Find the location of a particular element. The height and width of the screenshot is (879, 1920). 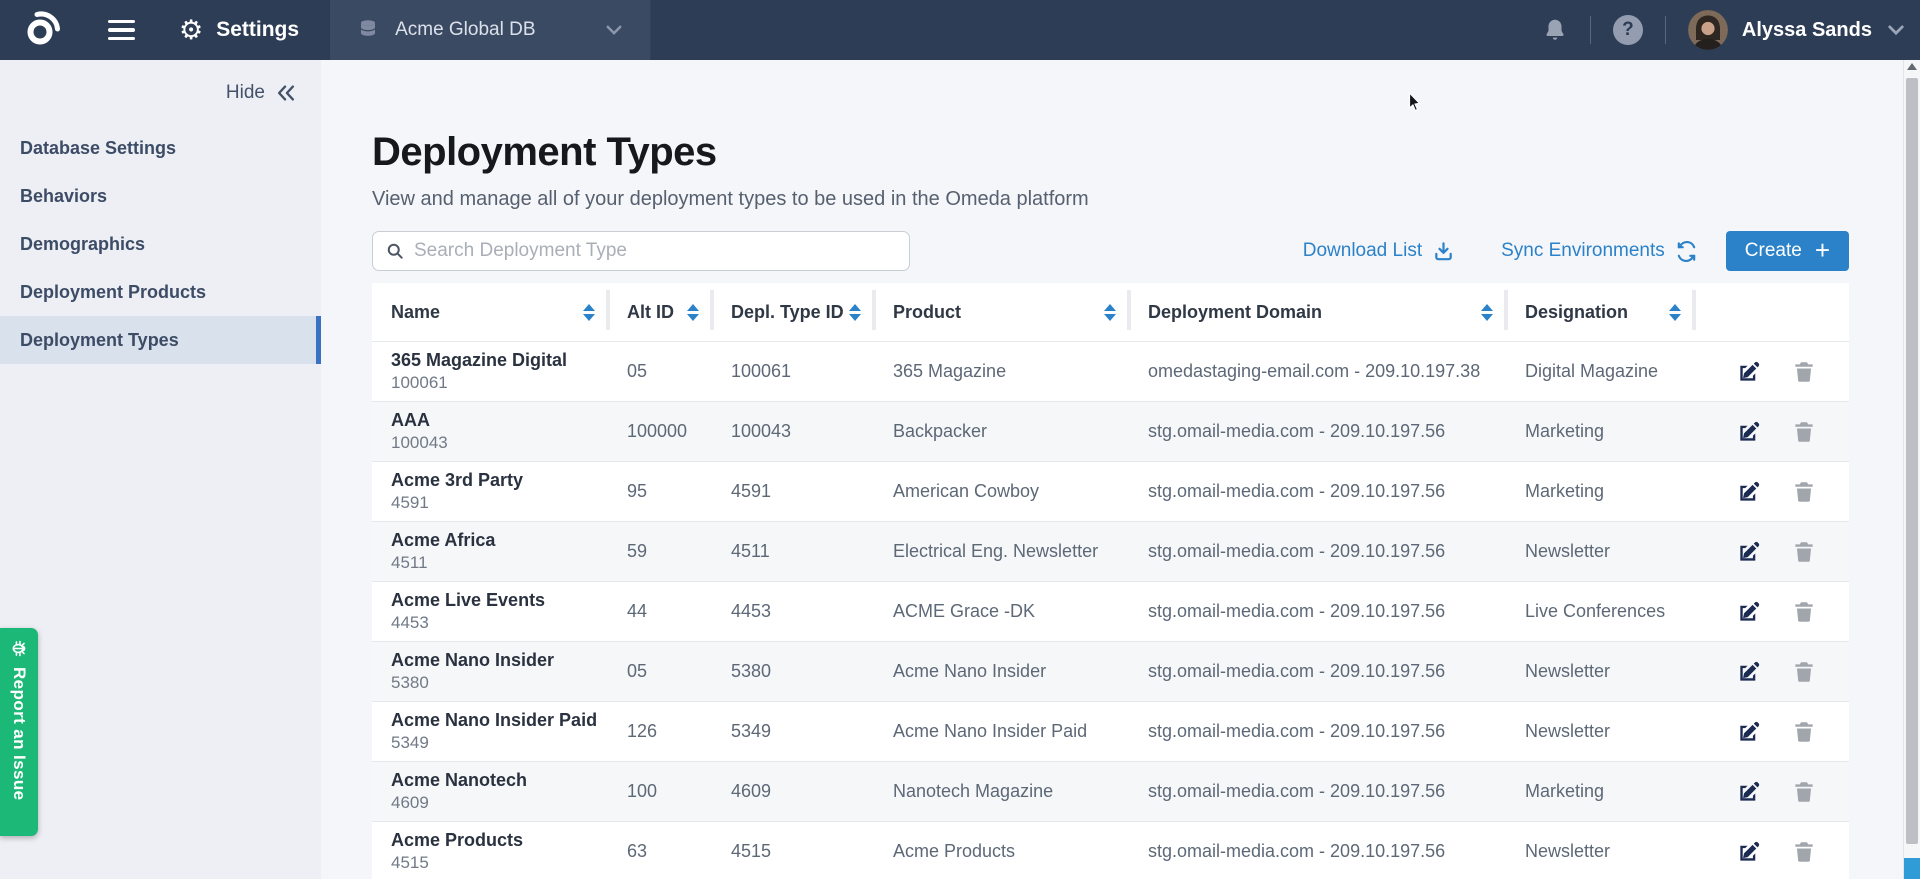

user-menu: Alyssa Sands is located at coordinates (1796, 30).